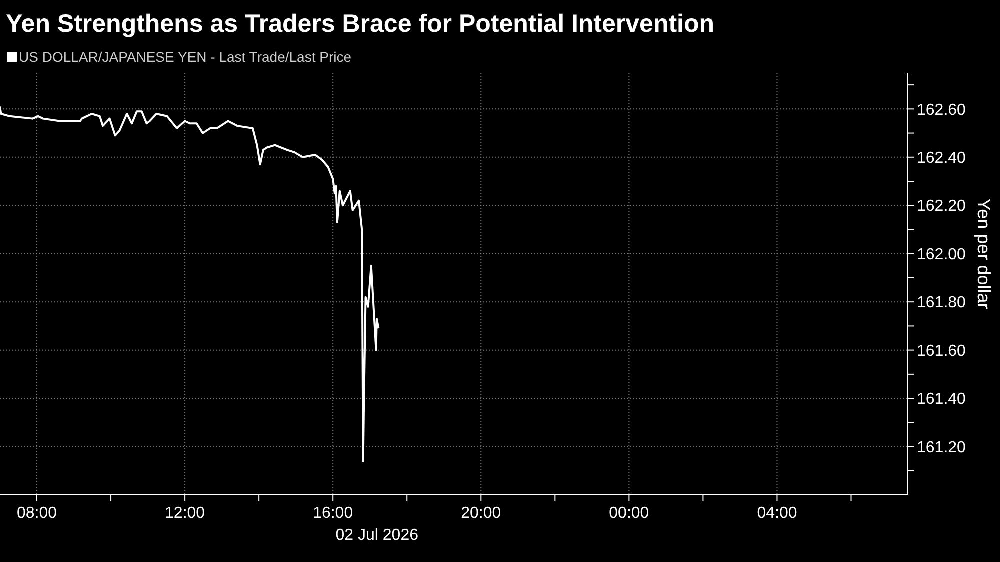 Image resolution: width=1000 pixels, height=562 pixels. Describe the element at coordinates (777, 513) in the screenshot. I see `x-tick-label: 04:00` at that location.